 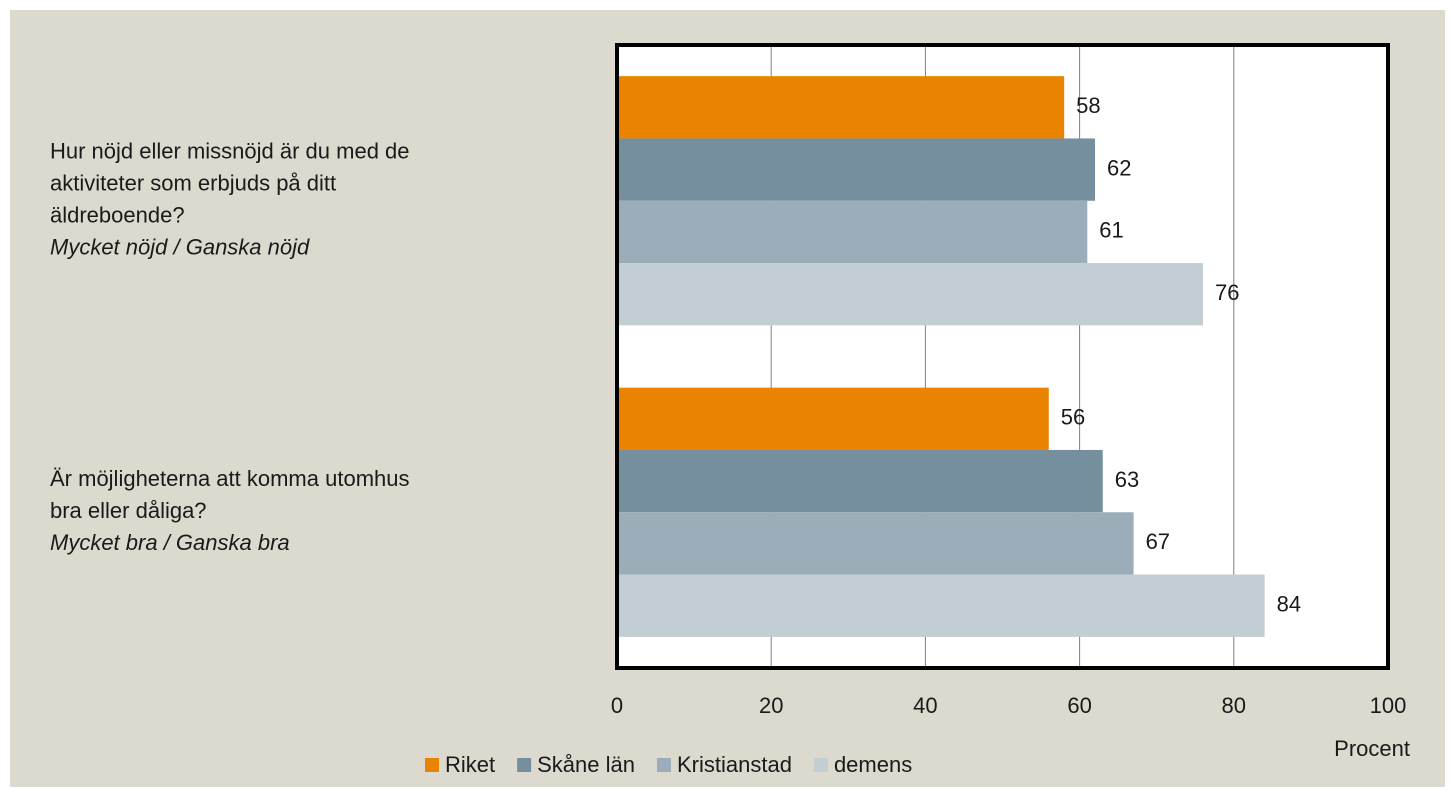 What do you see at coordinates (617, 705) in the screenshot?
I see `x-tick-label: 0` at bounding box center [617, 705].